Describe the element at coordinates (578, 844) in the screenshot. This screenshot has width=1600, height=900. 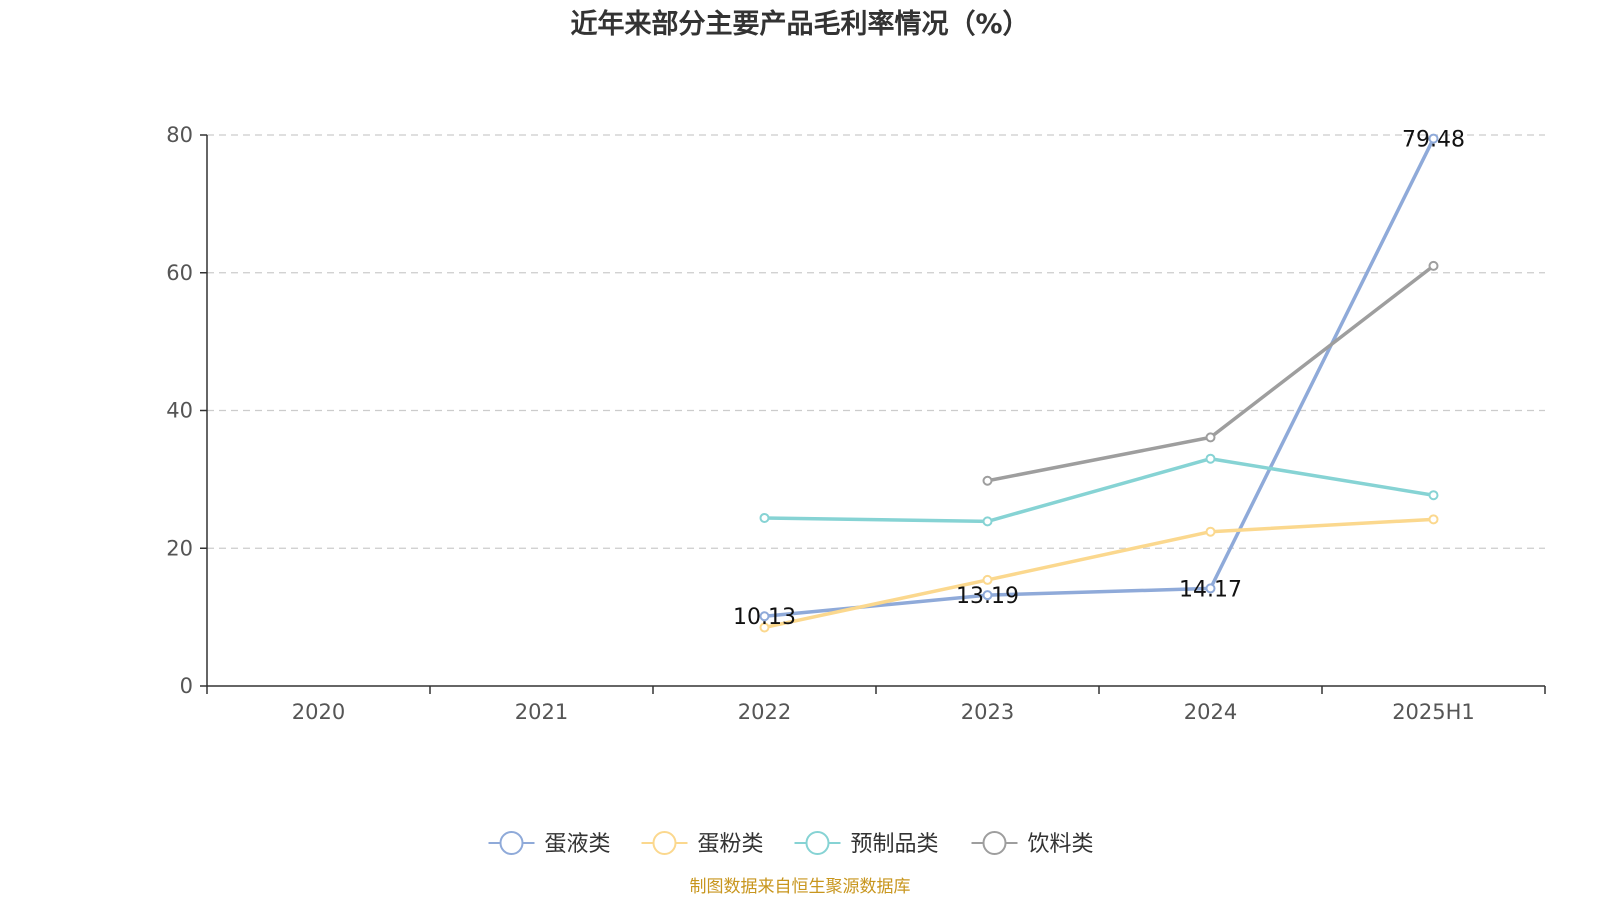
I see `legend-label: 蛋液类` at that location.